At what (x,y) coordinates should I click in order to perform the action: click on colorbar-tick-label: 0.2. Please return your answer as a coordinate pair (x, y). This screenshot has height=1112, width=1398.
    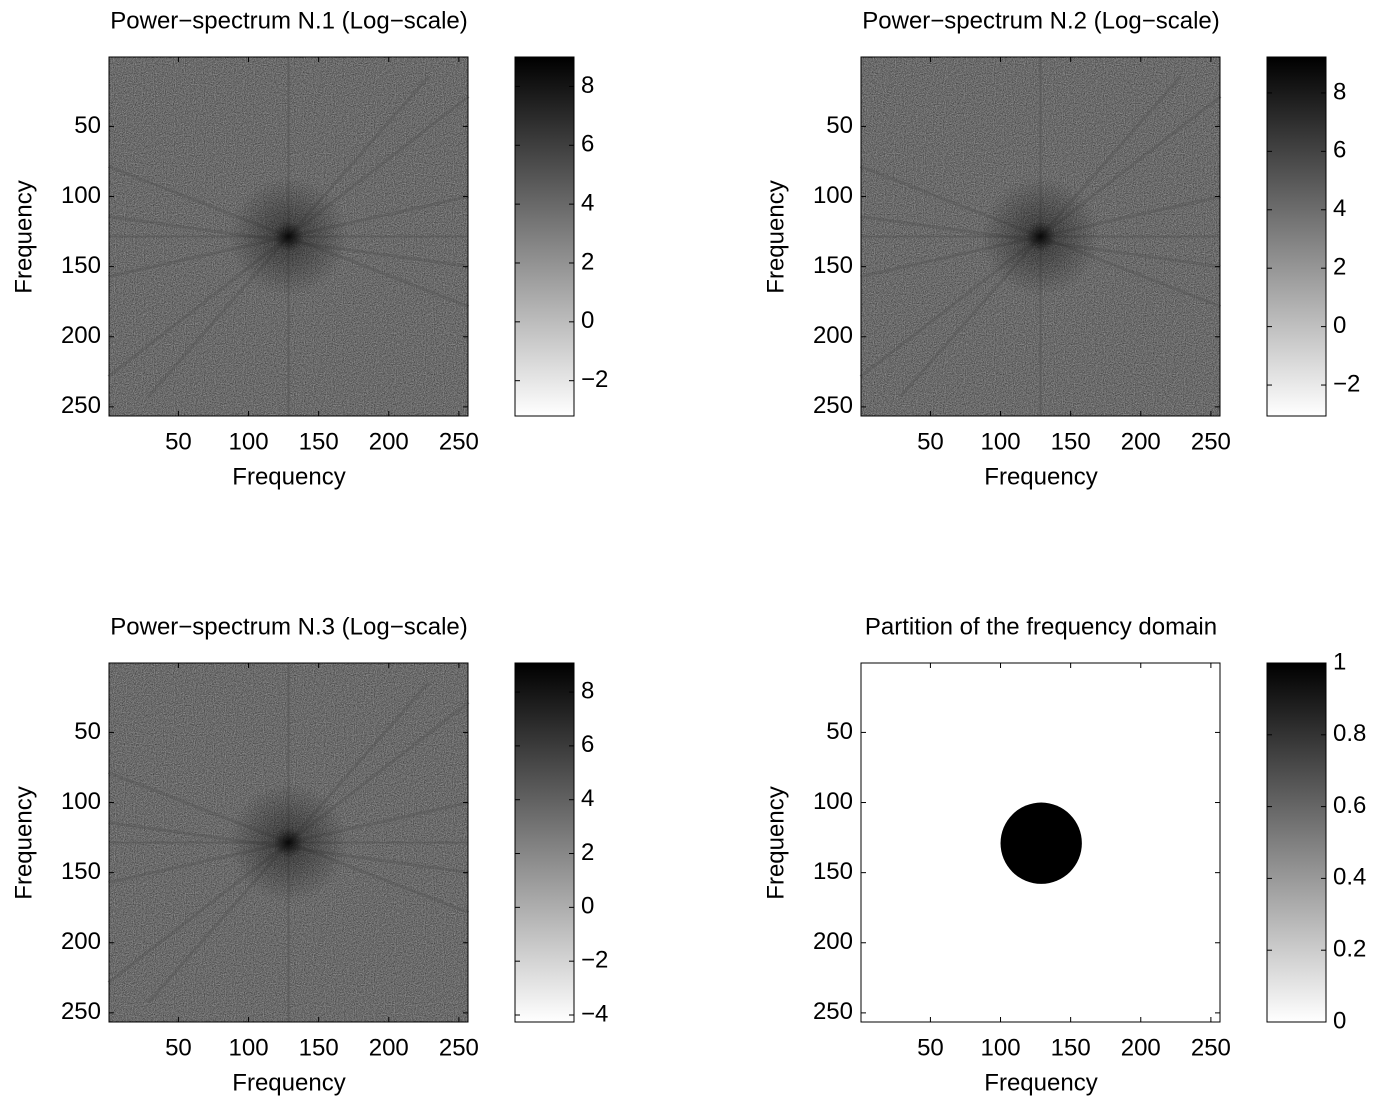
    Looking at the image, I should click on (1349, 949).